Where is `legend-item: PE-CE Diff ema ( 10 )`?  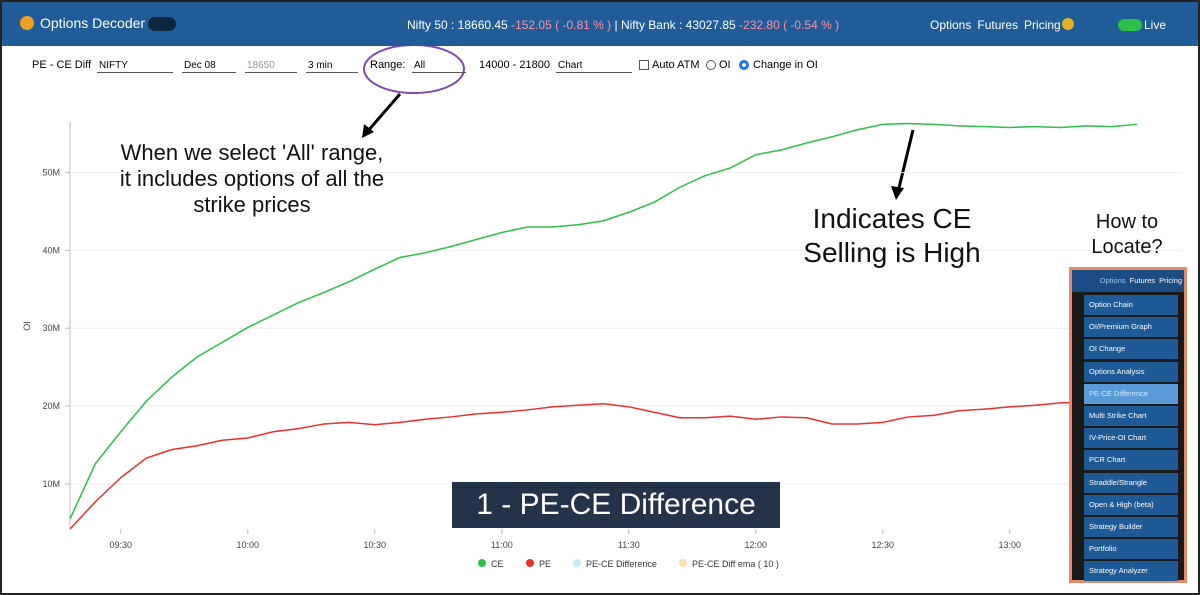
legend-item: PE-CE Diff ema ( 10 ) is located at coordinates (729, 564).